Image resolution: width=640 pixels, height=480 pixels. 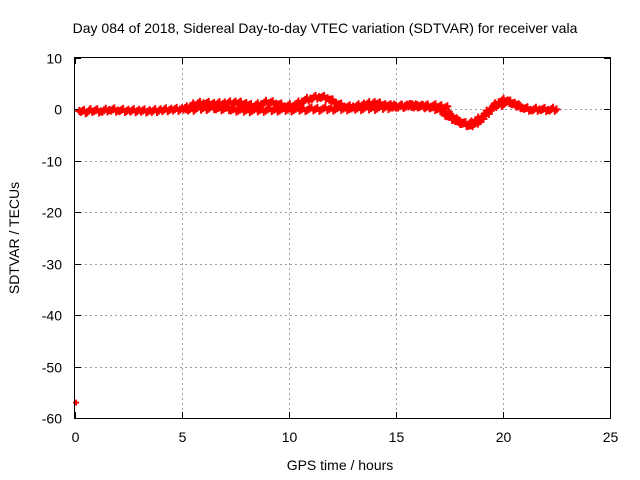 I want to click on x-tick-label: 25, so click(x=611, y=437).